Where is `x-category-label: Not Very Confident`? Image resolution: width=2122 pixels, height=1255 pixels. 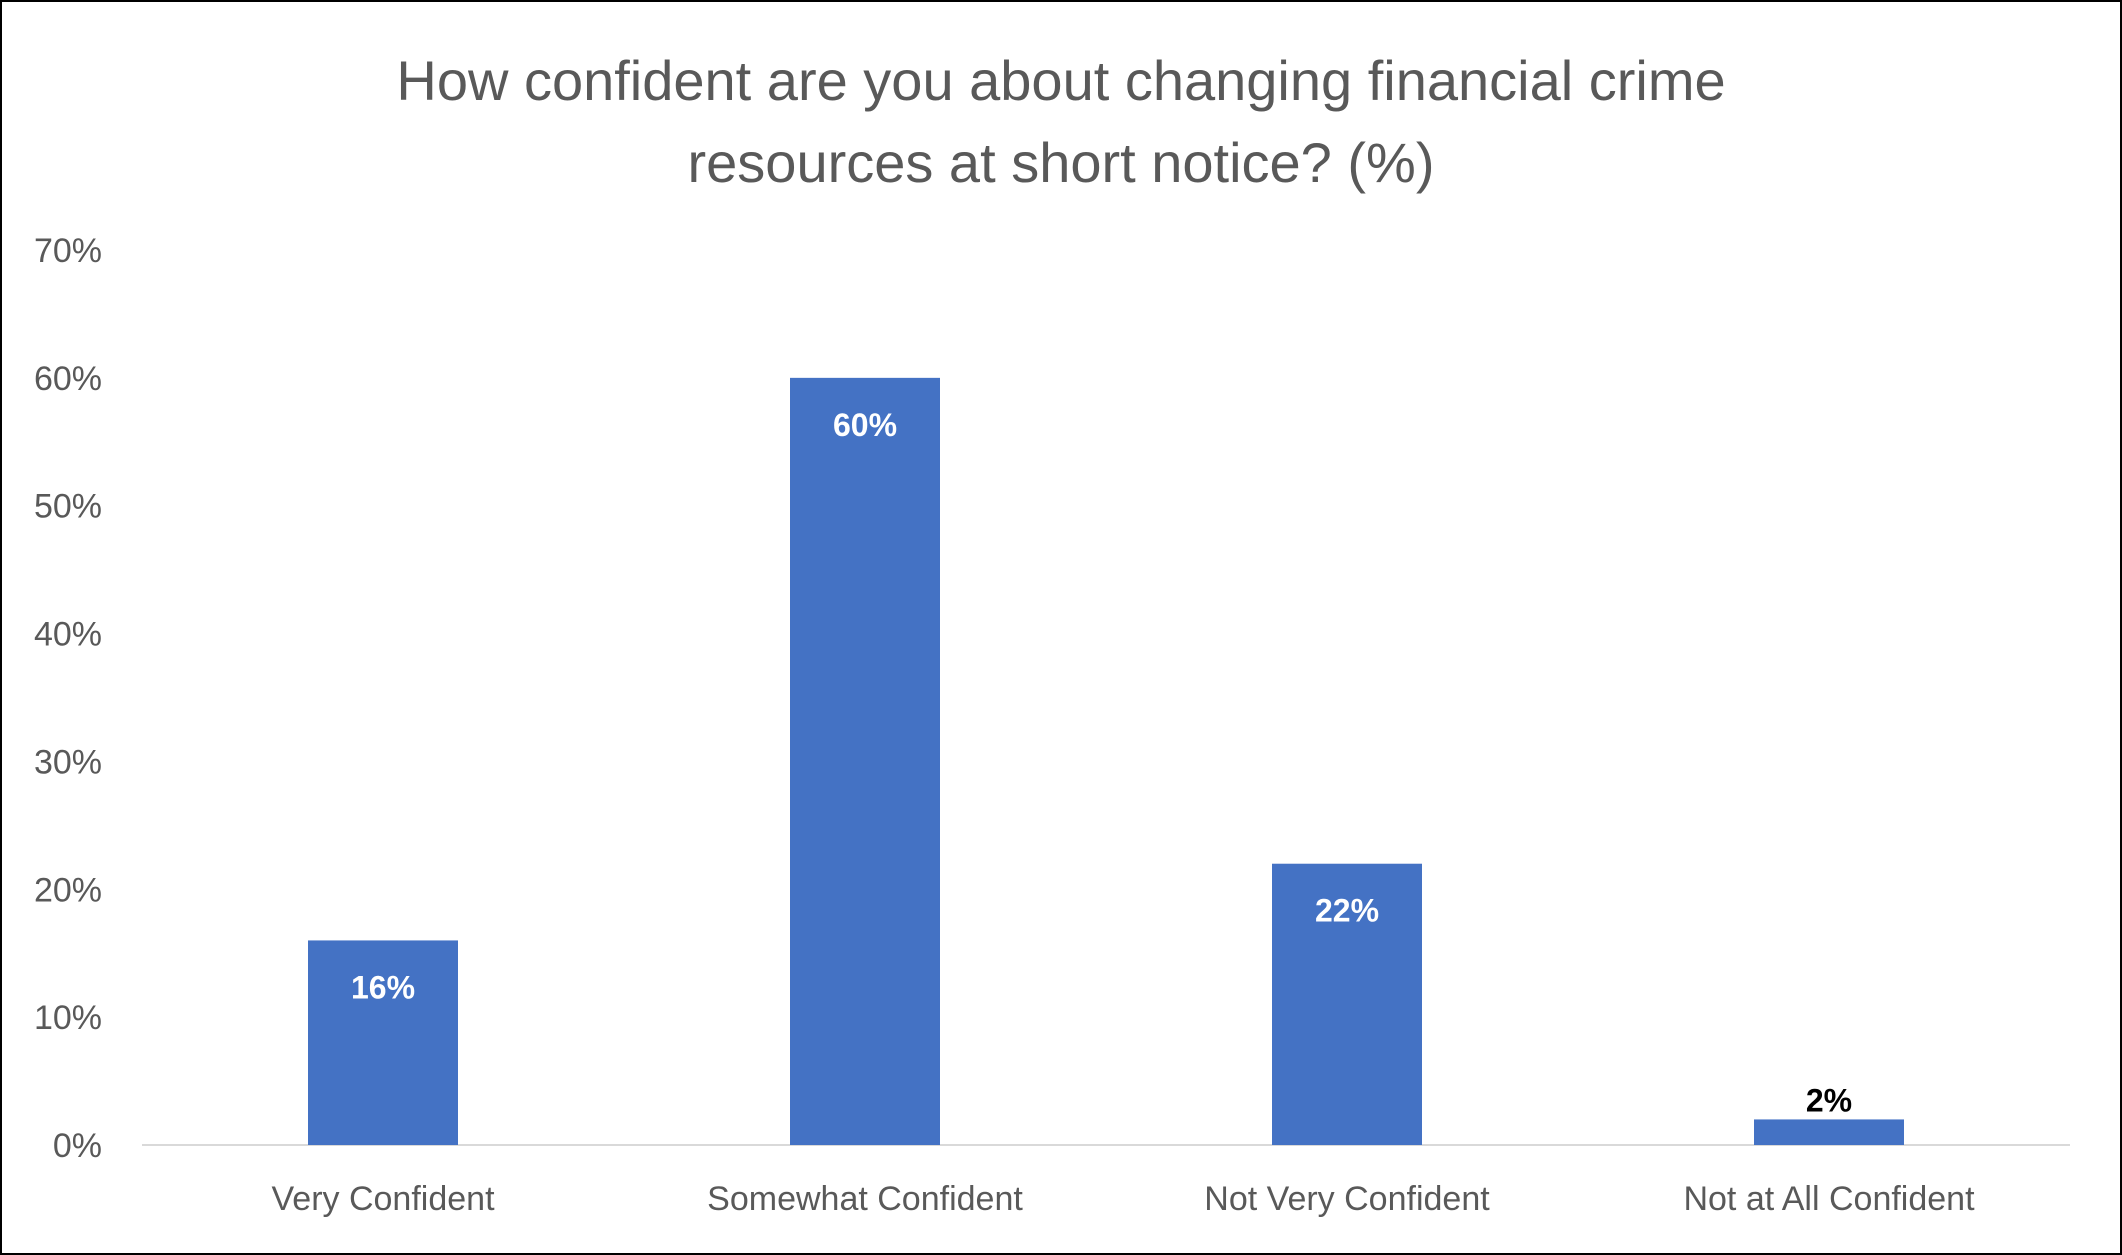
x-category-label: Not Very Confident is located at coordinates (1347, 1199).